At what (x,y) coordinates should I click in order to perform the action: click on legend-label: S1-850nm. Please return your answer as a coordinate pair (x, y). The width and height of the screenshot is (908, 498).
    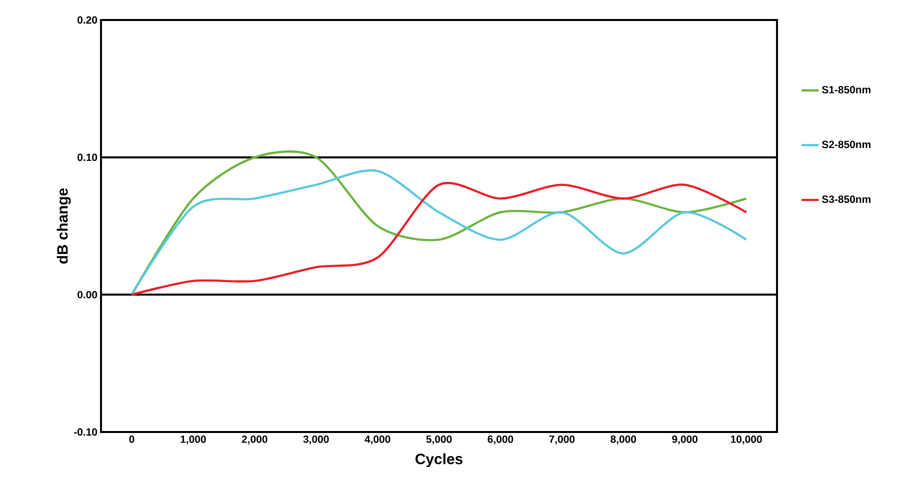
    Looking at the image, I should click on (846, 90).